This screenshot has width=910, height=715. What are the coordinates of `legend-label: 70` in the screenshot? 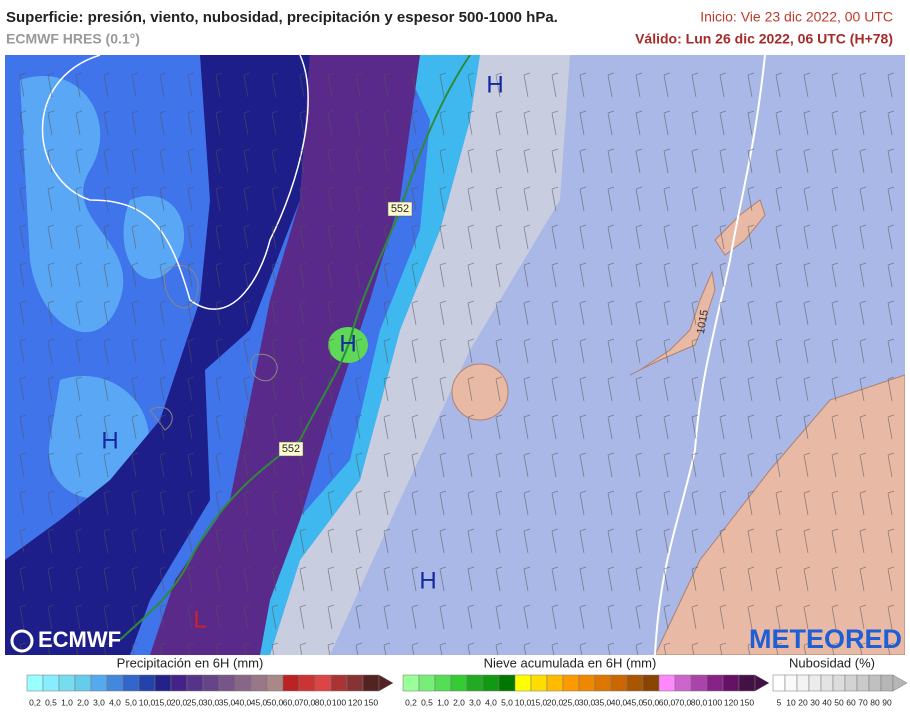 It's located at (863, 702).